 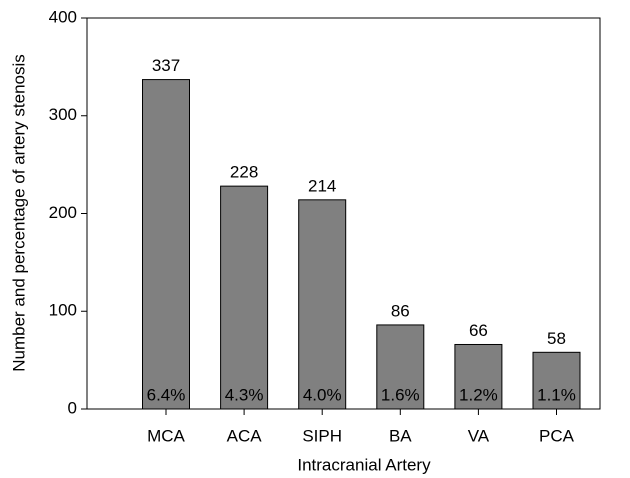 What do you see at coordinates (400, 394) in the screenshot?
I see `percent-label: 1.6%` at bounding box center [400, 394].